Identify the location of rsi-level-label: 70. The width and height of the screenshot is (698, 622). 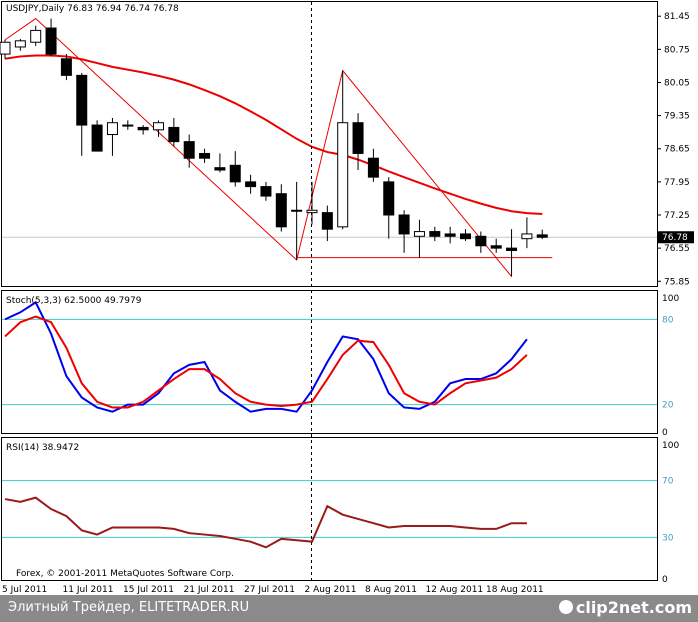
(668, 482).